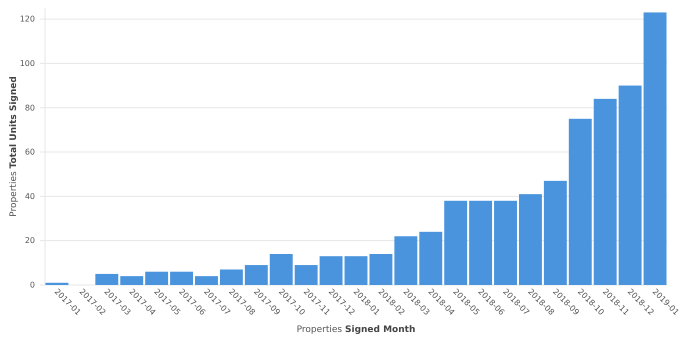 This screenshot has height=341, width=679. I want to click on y-axis-title: Properties Total Units Signed, so click(14, 146).